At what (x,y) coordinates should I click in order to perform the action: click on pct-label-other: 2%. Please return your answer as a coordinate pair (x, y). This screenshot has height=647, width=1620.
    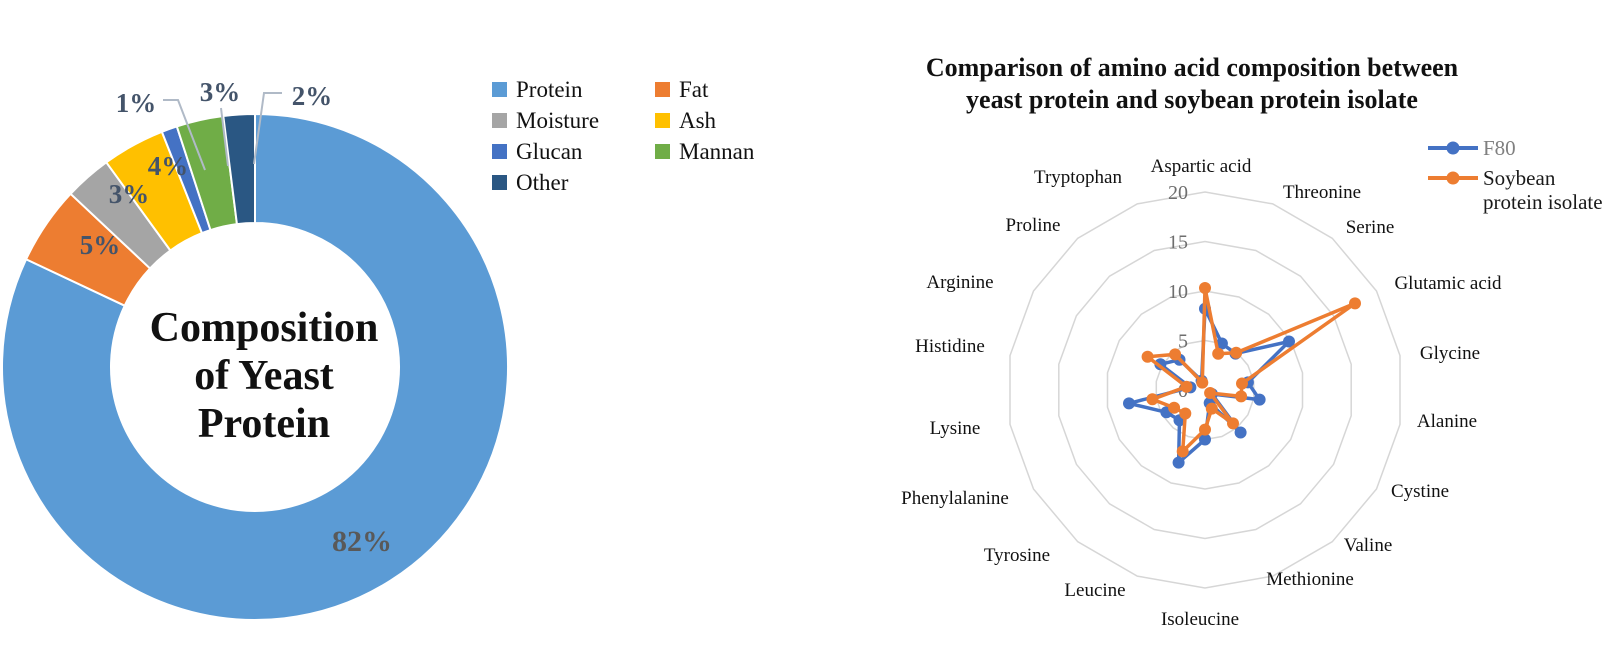
    Looking at the image, I should click on (312, 96).